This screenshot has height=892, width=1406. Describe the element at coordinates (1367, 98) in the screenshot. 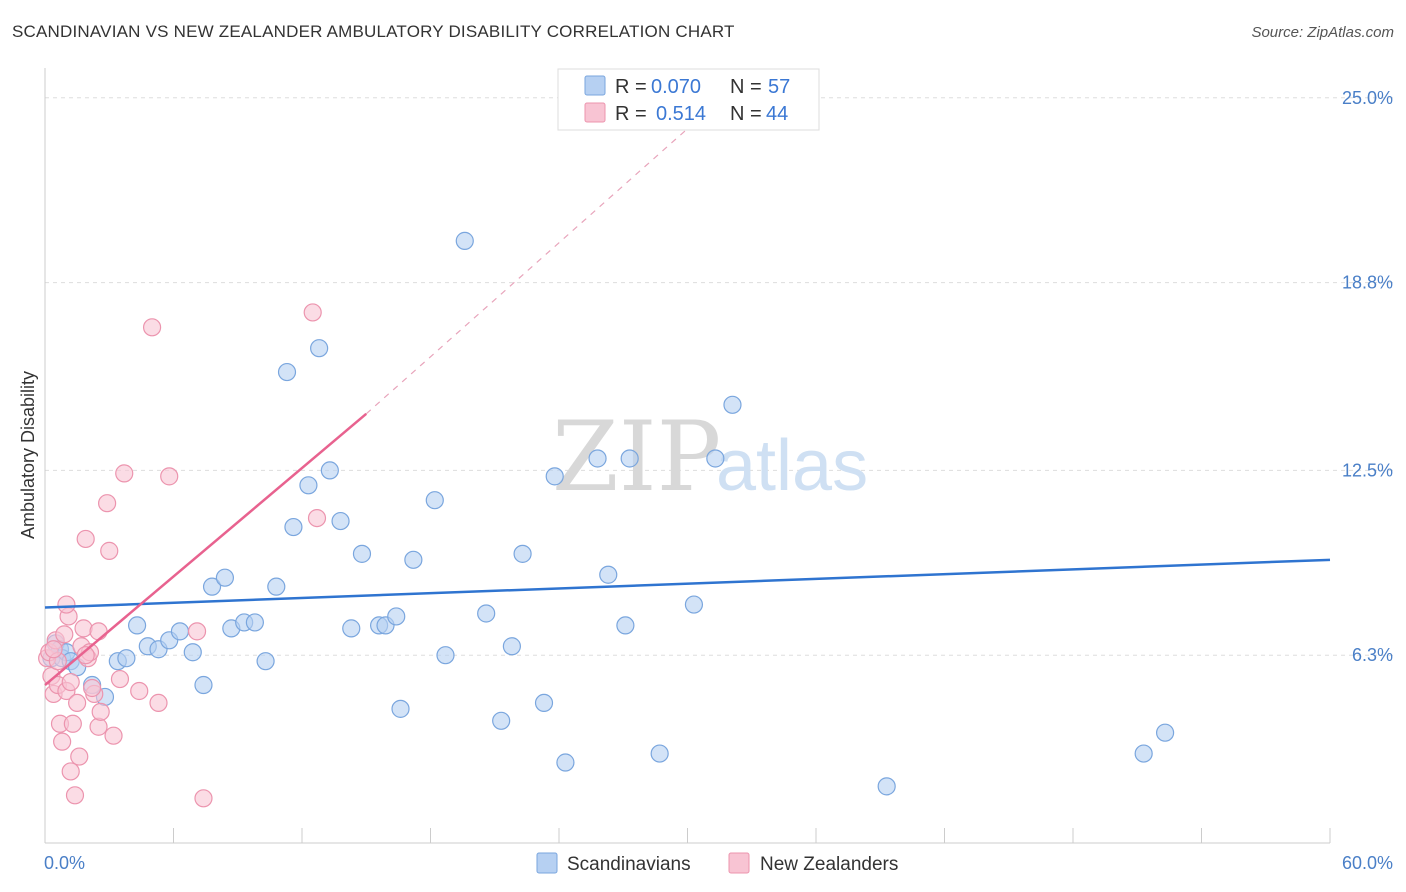

I see `y-tick-label: 25.0%` at that location.